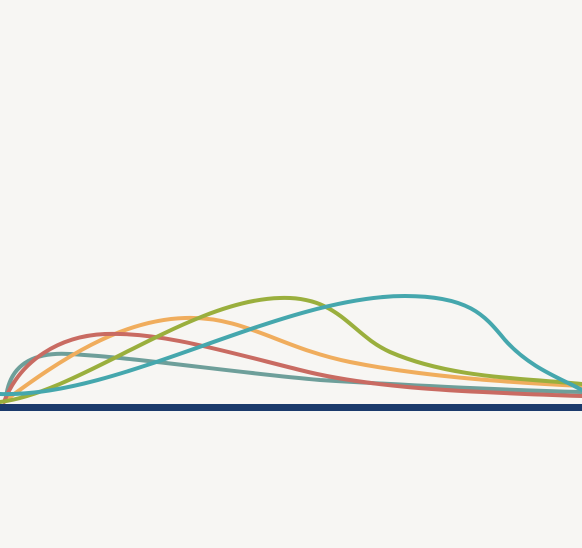 This screenshot has width=582, height=548. Describe the element at coordinates (291, 407) in the screenshot. I see `baseline-bar` at that location.